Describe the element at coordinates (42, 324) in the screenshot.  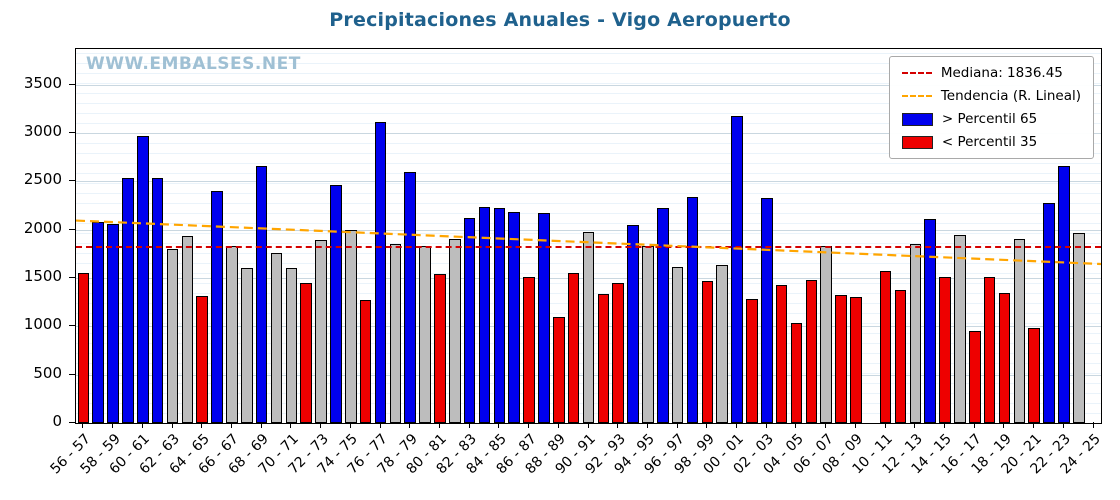
I see `y-tick-label: 1000` at that location.